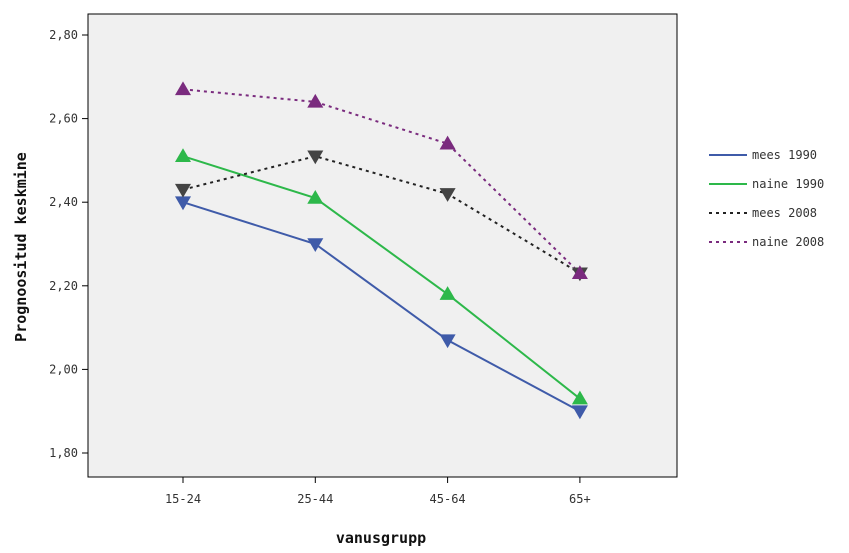 The width and height of the screenshot is (849, 553). Describe the element at coordinates (580, 499) in the screenshot. I see `x-tick-label: 65+` at that location.